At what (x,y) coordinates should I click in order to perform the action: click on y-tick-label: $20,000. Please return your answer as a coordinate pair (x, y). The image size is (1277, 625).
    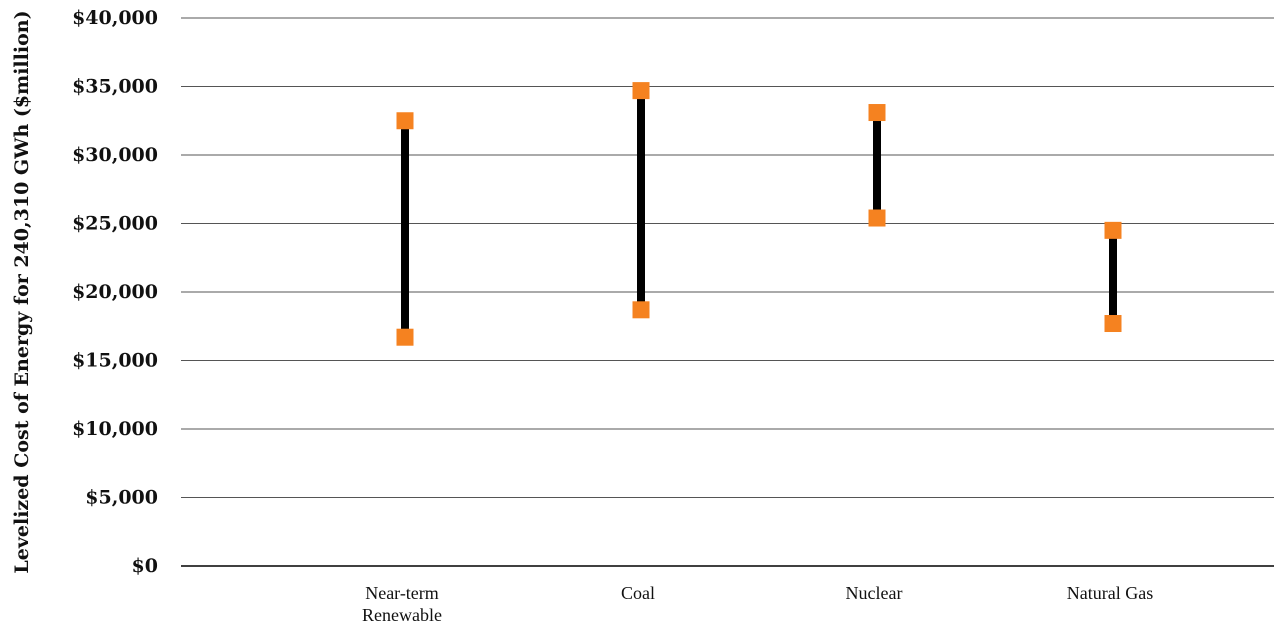
    Looking at the image, I should click on (115, 292).